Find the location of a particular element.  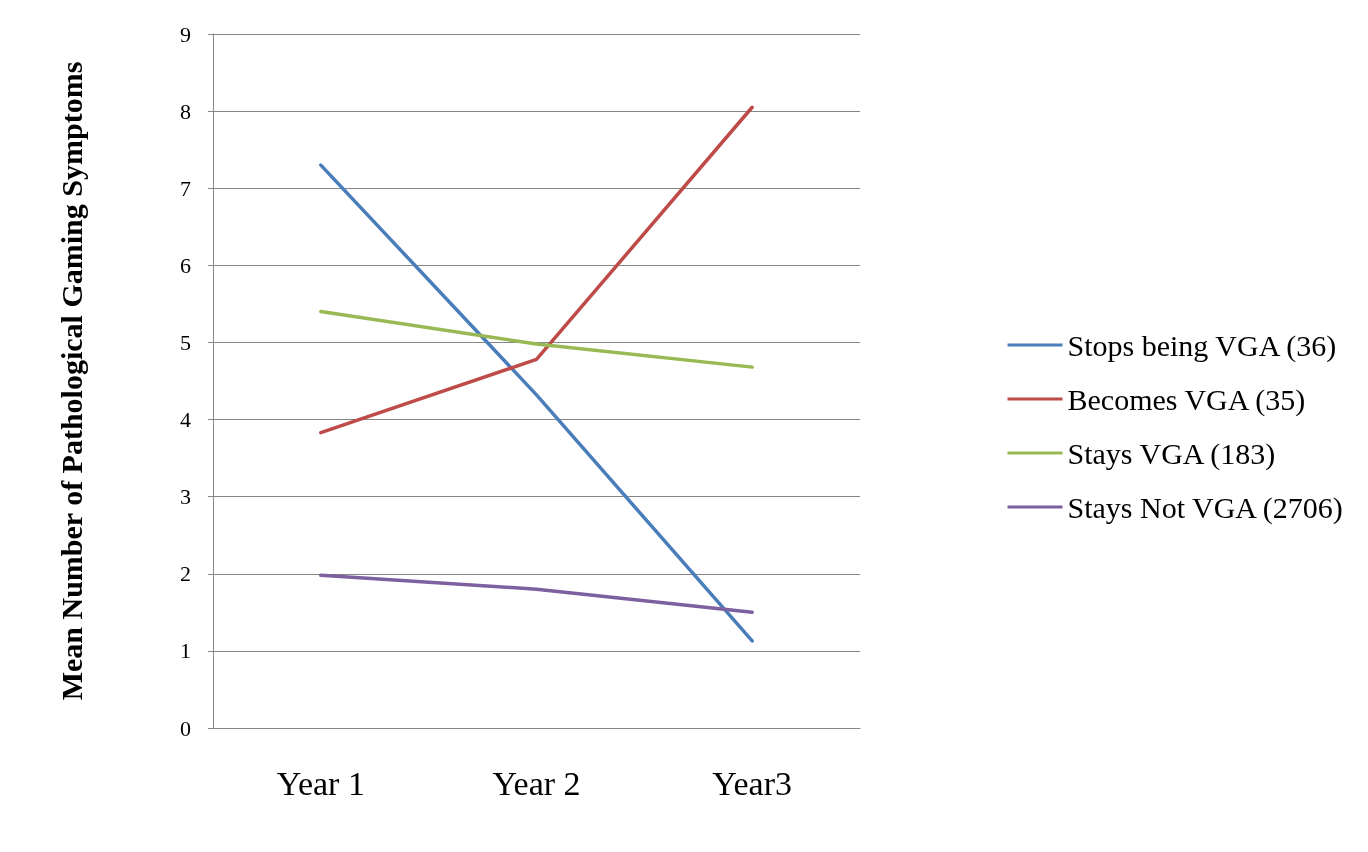

legend-label: Stays Not VGA (2706) is located at coordinates (1205, 507).